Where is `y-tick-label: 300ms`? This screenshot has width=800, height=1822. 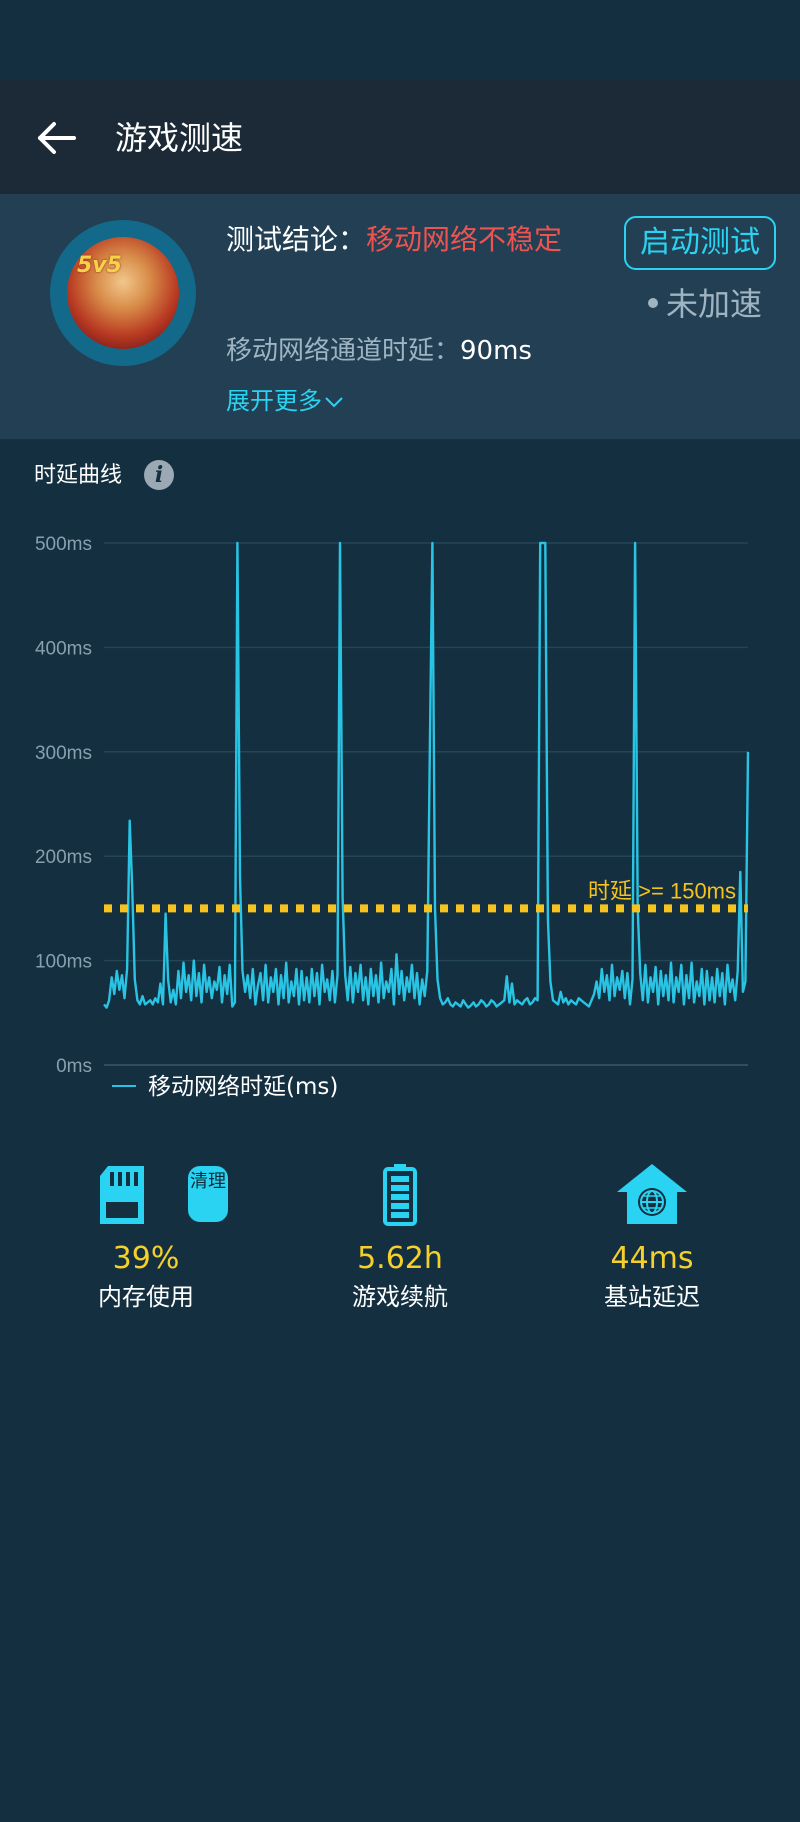
y-tick-label: 300ms is located at coordinates (63, 753).